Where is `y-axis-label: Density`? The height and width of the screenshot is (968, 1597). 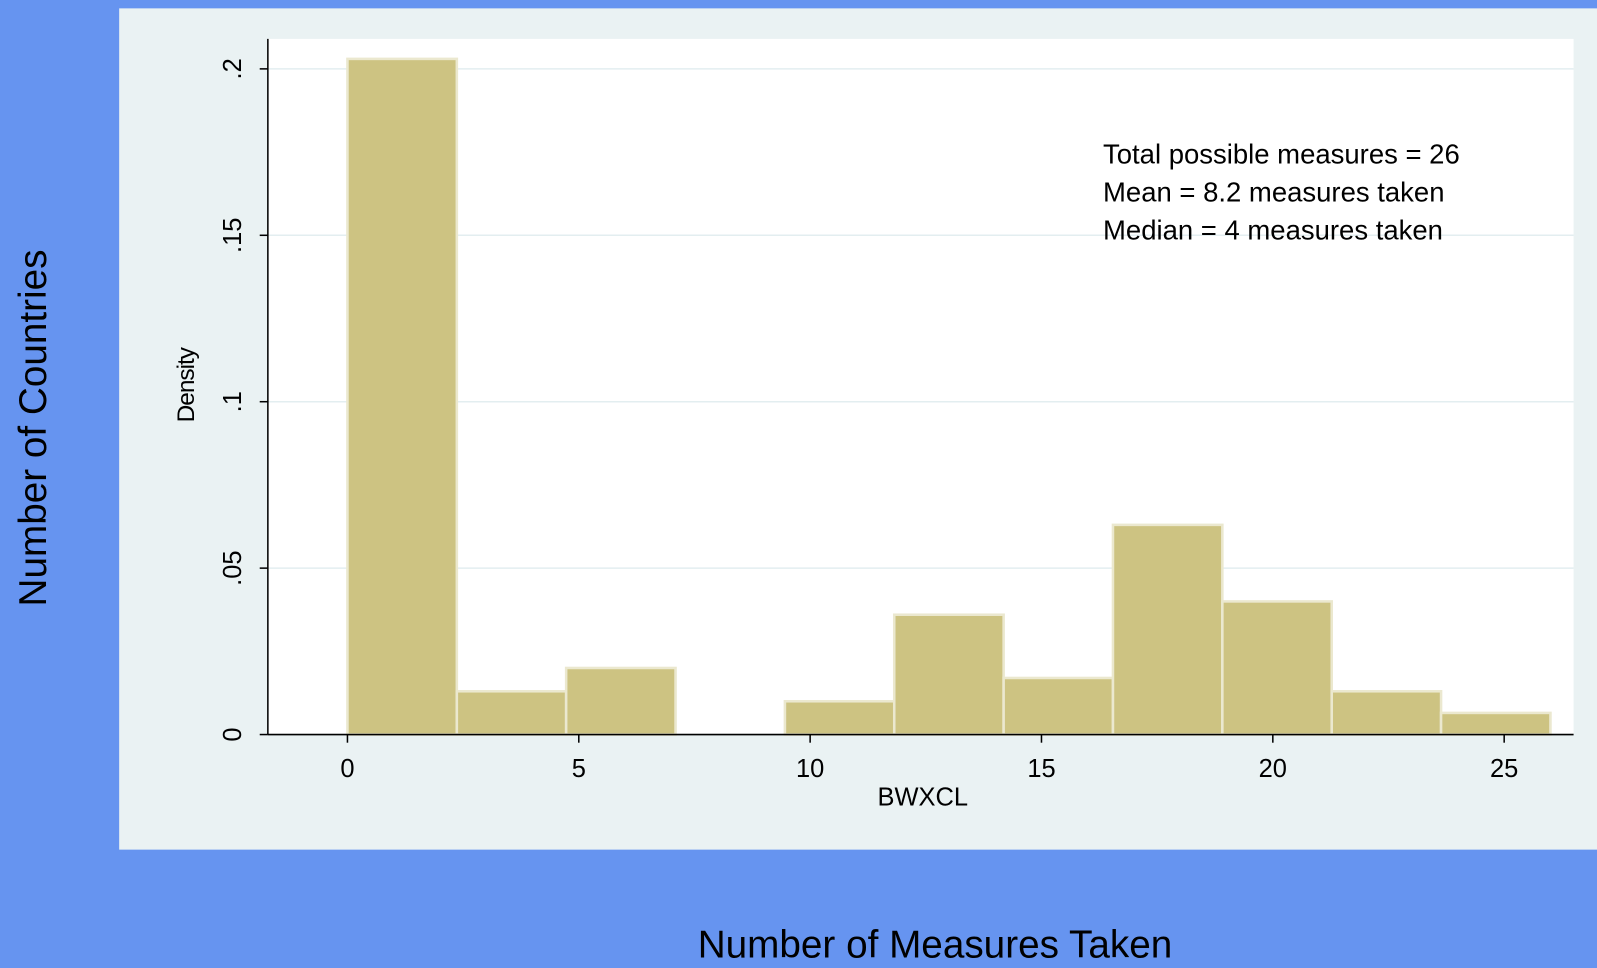
y-axis-label: Density is located at coordinates (186, 384).